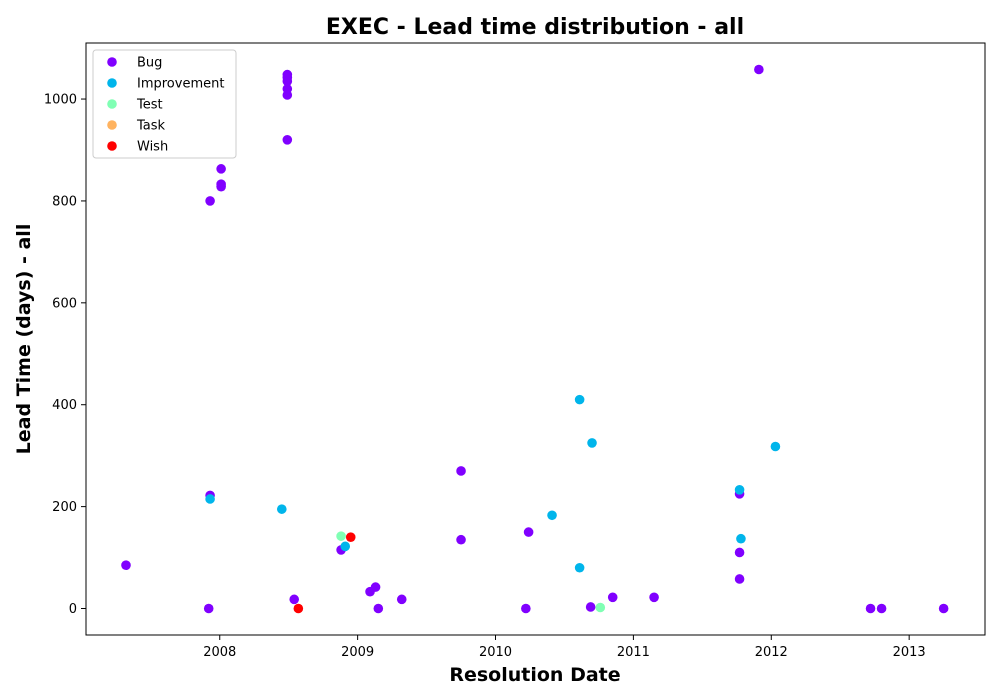 The image size is (1000, 700). I want to click on y-axis-ticks: 0 200 400 600 800 1000, so click(65, 355).